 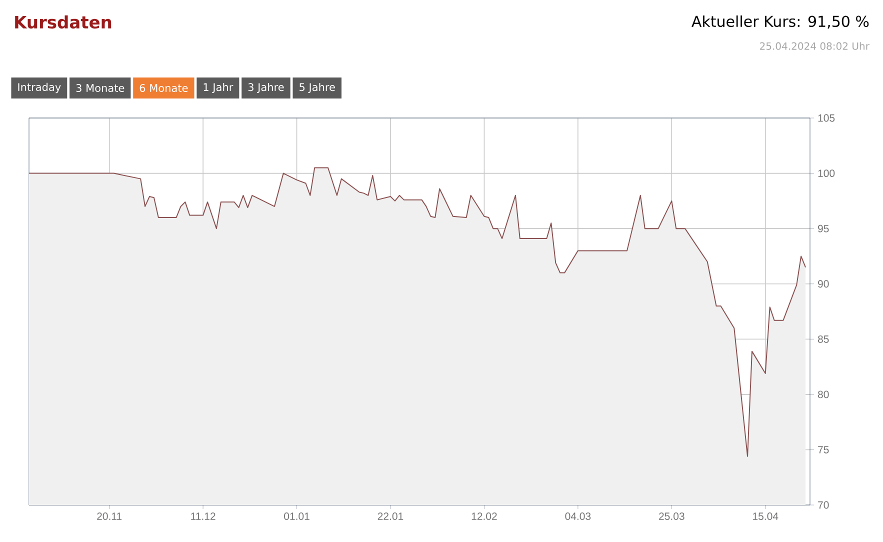 I want to click on x-tick-label: 04.03, so click(x=578, y=516).